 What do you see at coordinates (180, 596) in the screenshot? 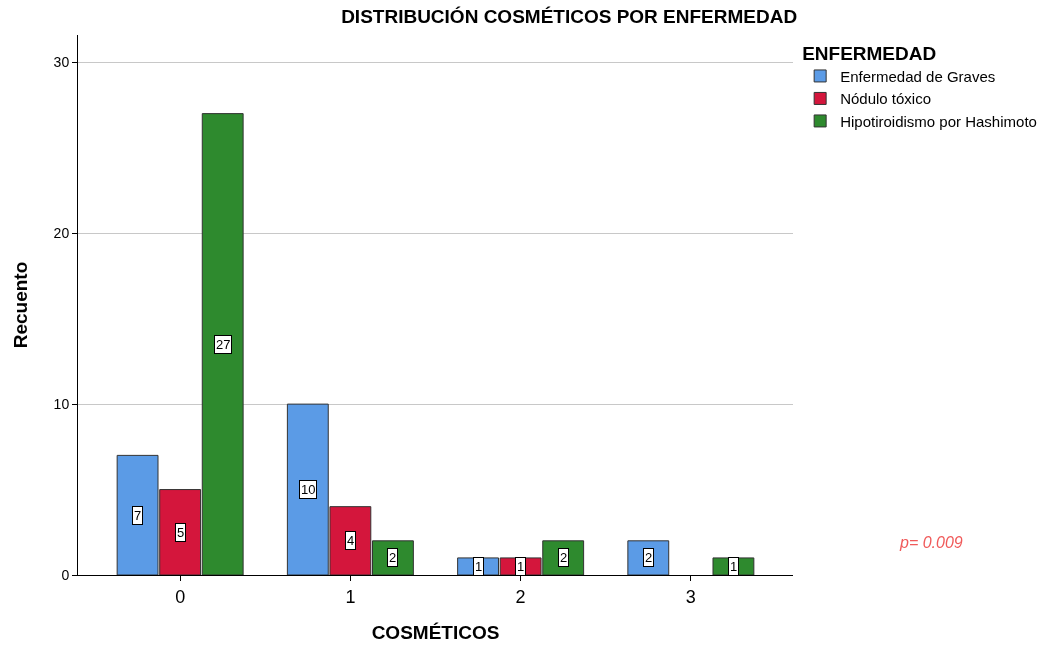
I see `x-tick-label: 0` at bounding box center [180, 596].